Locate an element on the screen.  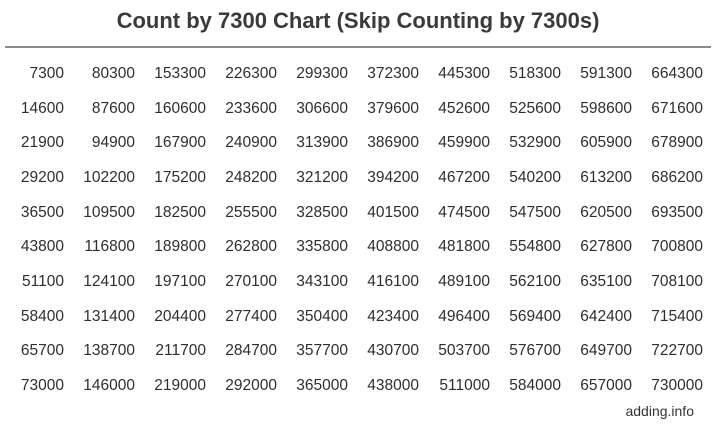
grid-cell: 518300 is located at coordinates (535, 73).